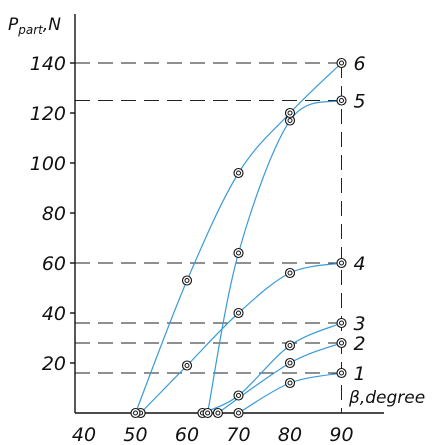  What do you see at coordinates (360, 344) in the screenshot?
I see `series-label-2: 2` at bounding box center [360, 344].